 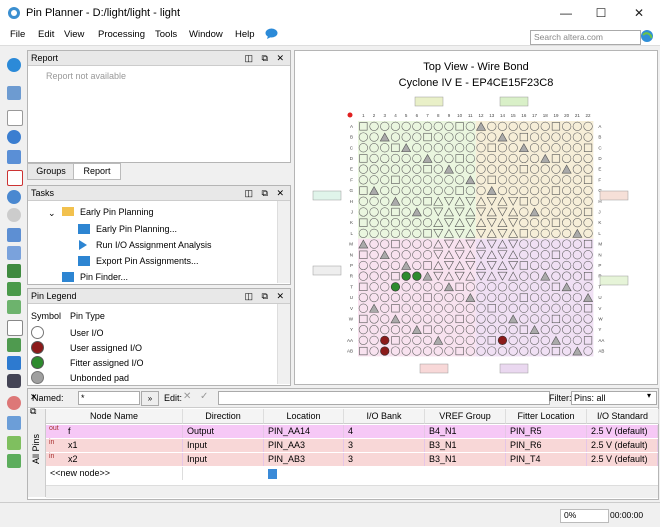 I want to click on chevron-down-icon: ⌄, so click(x=52, y=213).